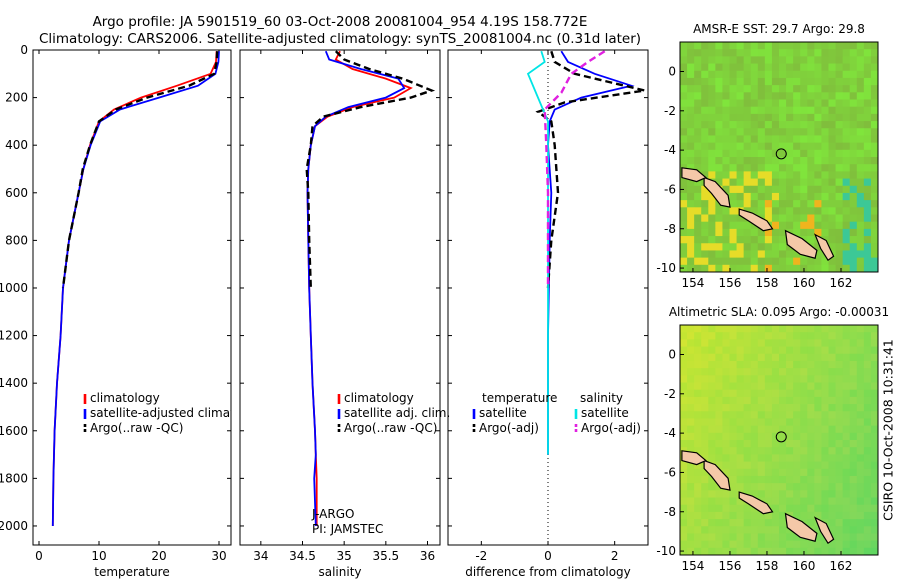  What do you see at coordinates (779, 312) in the screenshot?
I see `map-title: Altimetric SLA: 0.095 Argo: -0.00031` at bounding box center [779, 312].